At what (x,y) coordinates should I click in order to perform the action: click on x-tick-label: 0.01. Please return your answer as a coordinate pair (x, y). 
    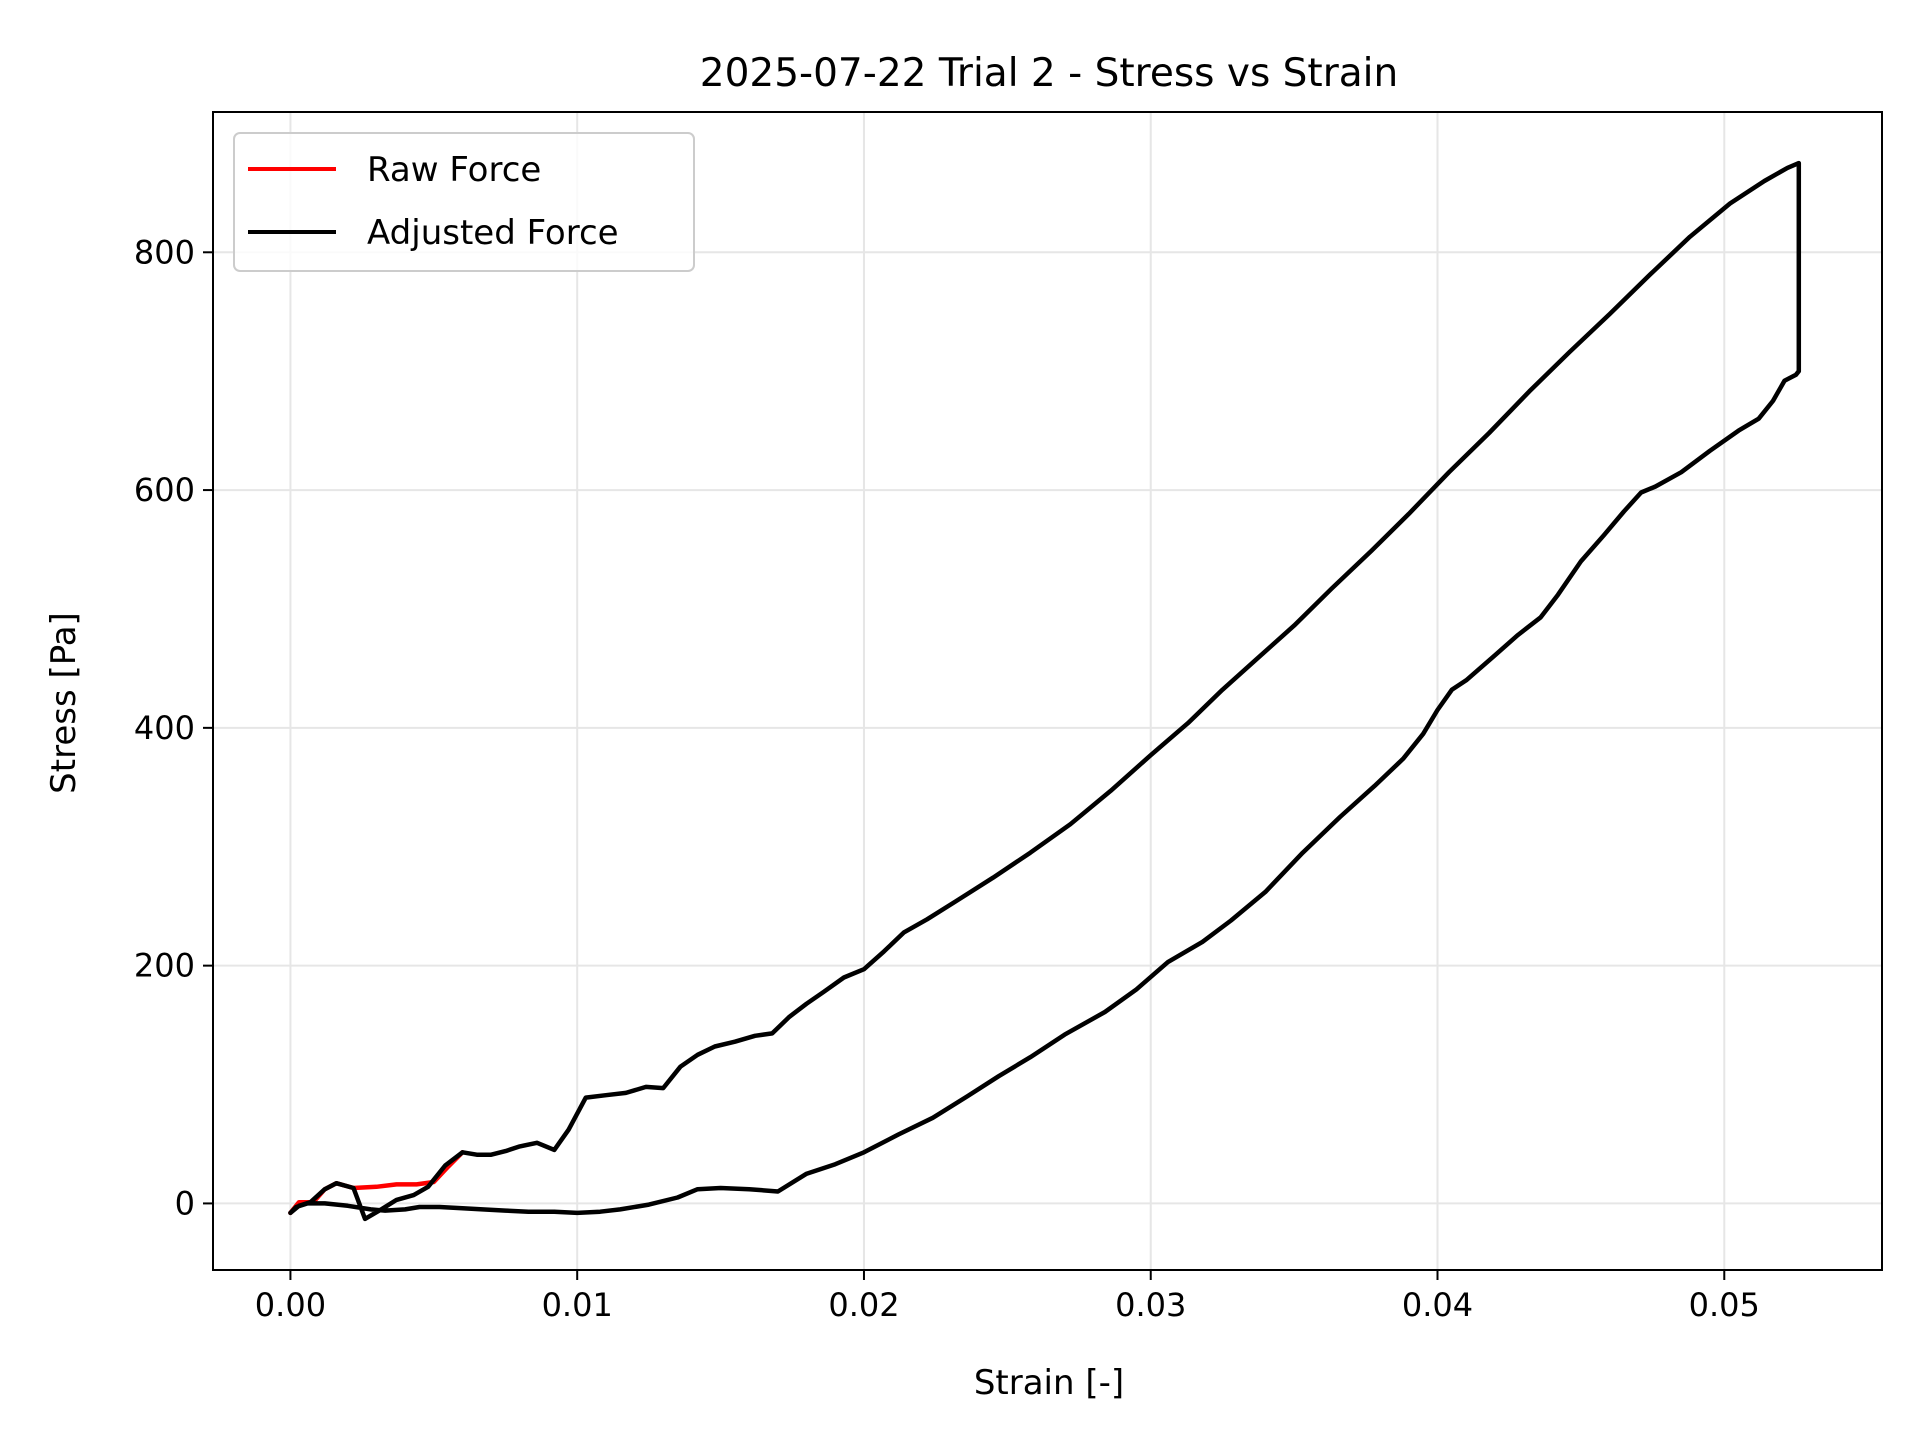
    Looking at the image, I should click on (577, 1305).